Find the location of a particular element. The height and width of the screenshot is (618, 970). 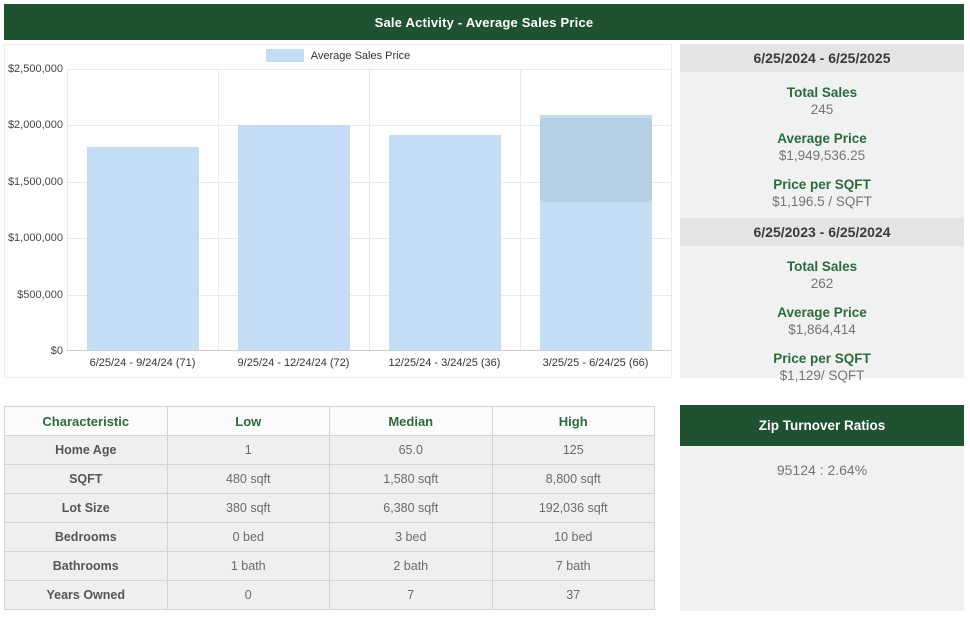

row-label-cell: Bathrooms is located at coordinates (86, 566).